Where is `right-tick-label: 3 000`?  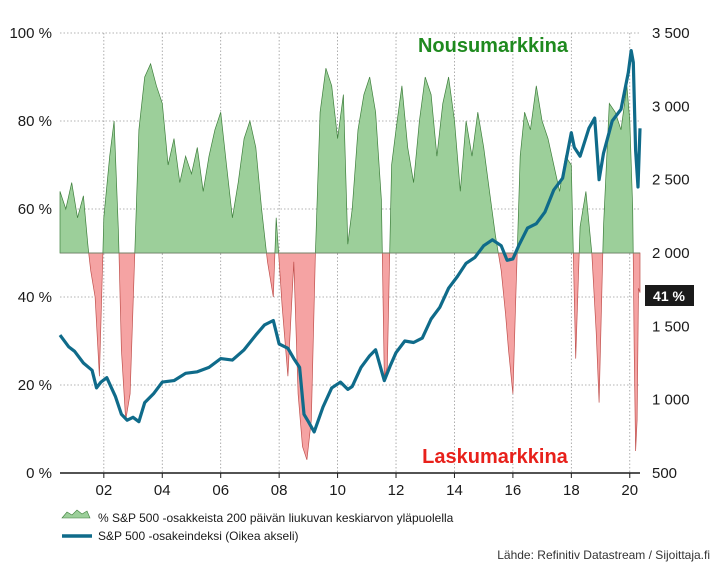
right-tick-label: 3 000 is located at coordinates (671, 106).